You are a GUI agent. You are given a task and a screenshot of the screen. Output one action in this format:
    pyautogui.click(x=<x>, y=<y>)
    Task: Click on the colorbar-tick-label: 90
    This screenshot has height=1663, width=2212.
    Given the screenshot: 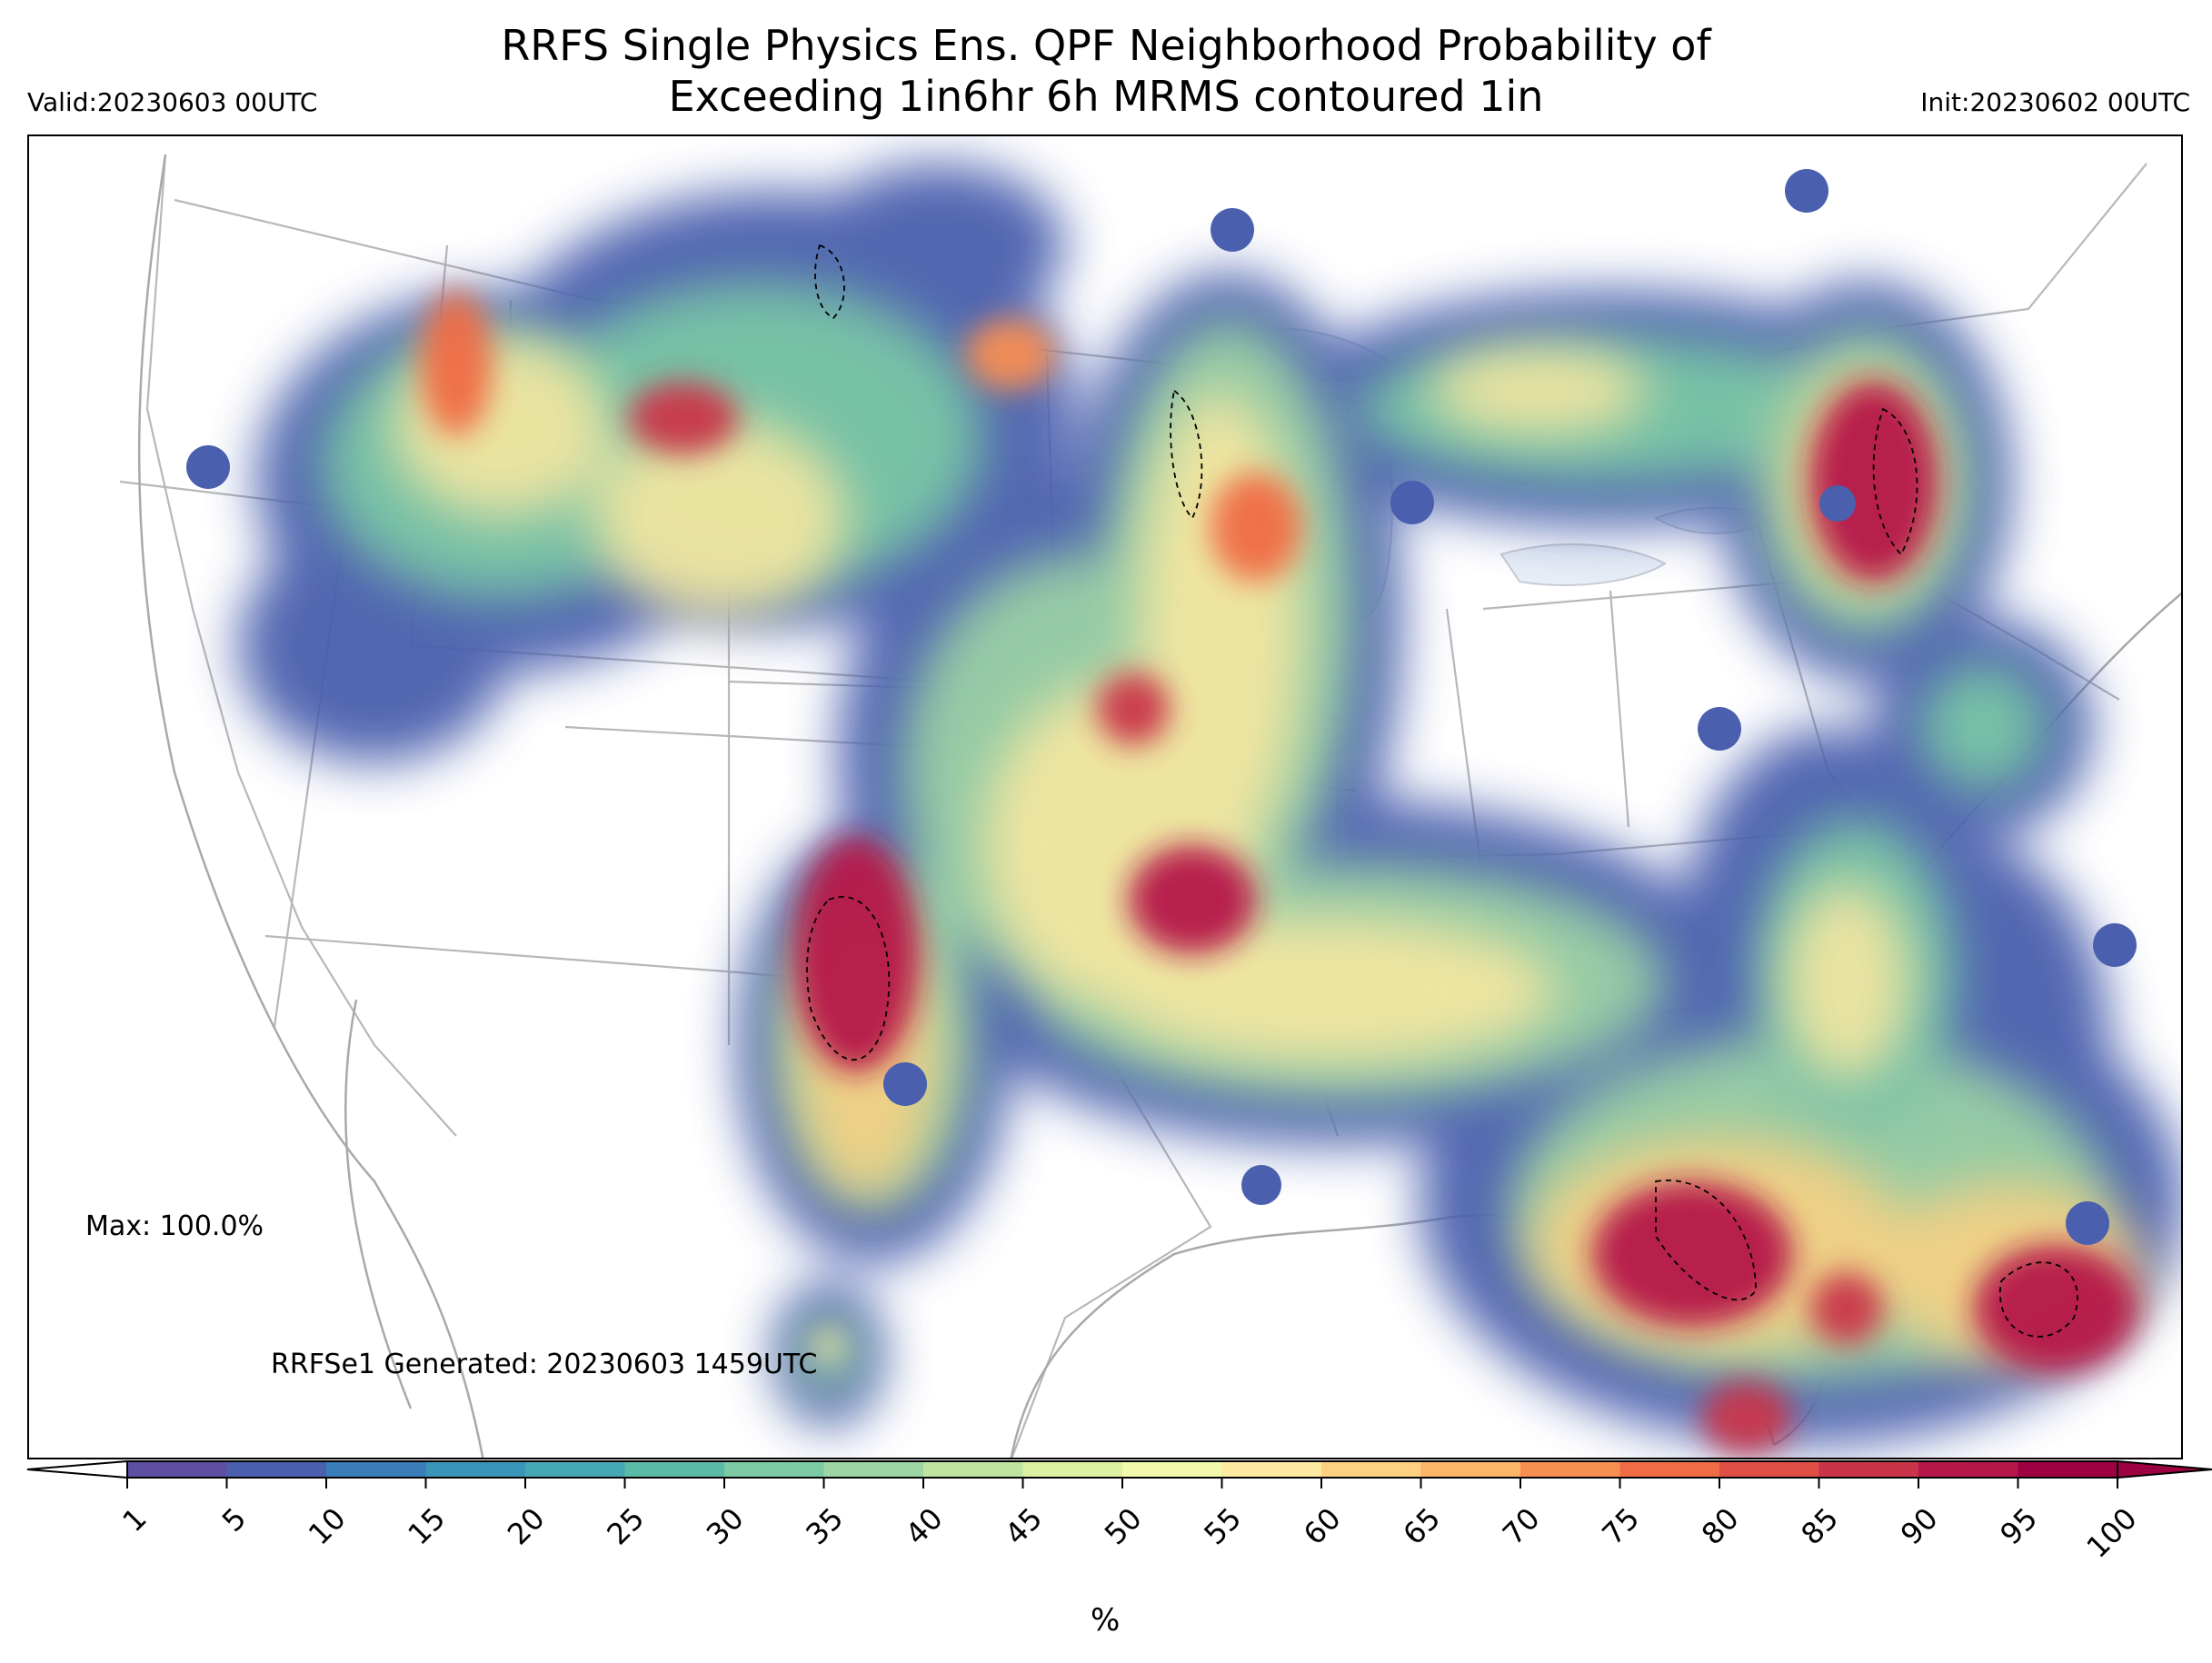 What is the action you would take?
    pyautogui.click(x=1919, y=1526)
    